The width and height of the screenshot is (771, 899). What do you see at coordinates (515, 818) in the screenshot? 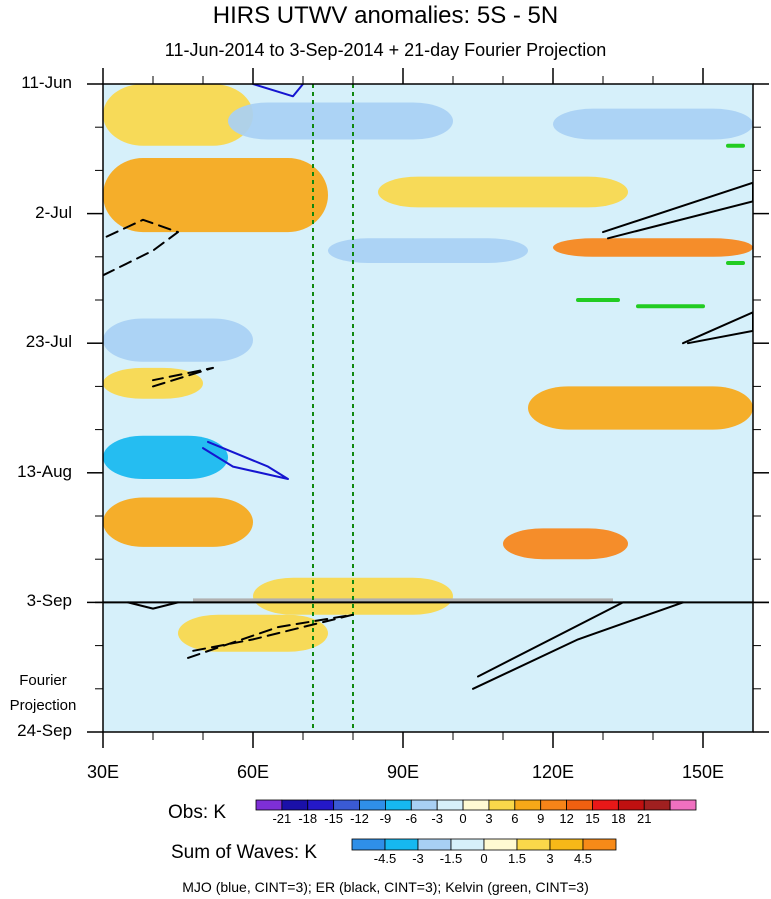
I see `colorbar-tick-label: 6` at bounding box center [515, 818].